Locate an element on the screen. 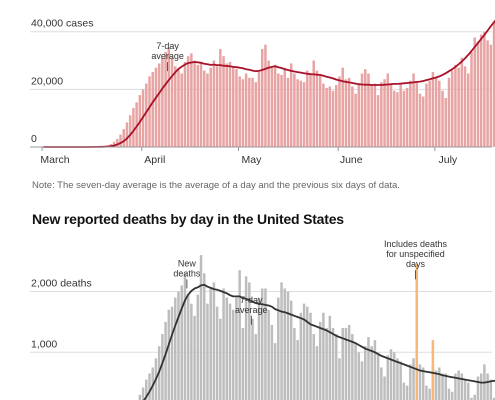 The image size is (495, 400). x-tick-label: April is located at coordinates (154, 160).